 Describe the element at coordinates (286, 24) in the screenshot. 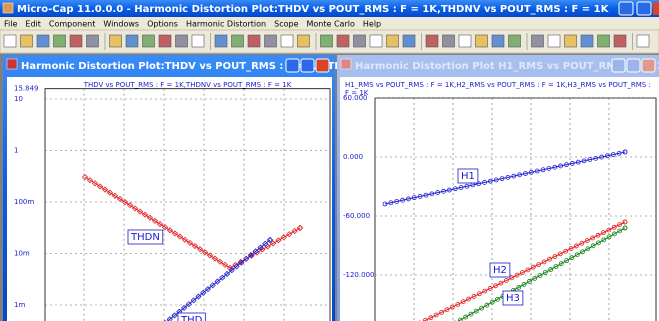

I see `menu-item: Scope` at that location.